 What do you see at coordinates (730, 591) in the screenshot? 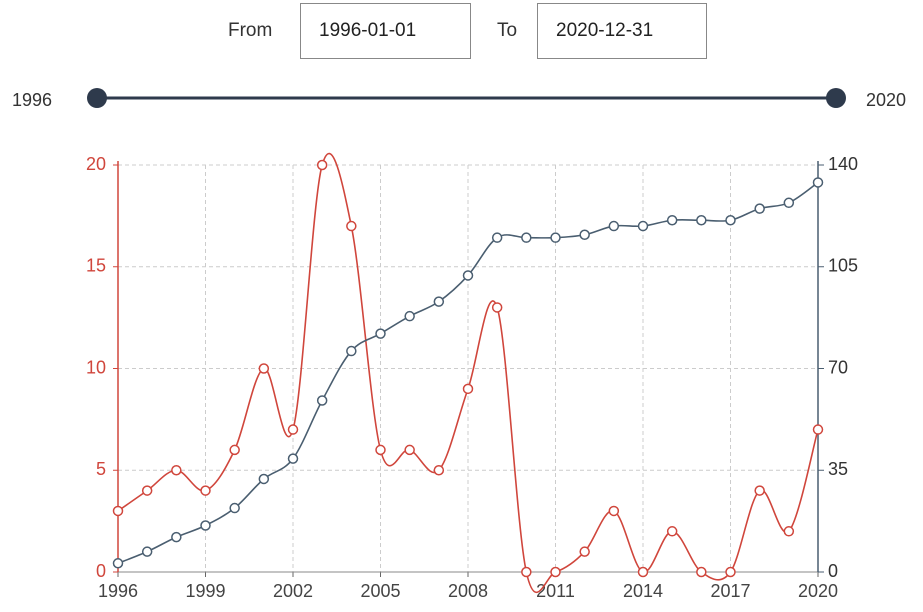
I see `x-tick-label: 2017` at bounding box center [730, 591].